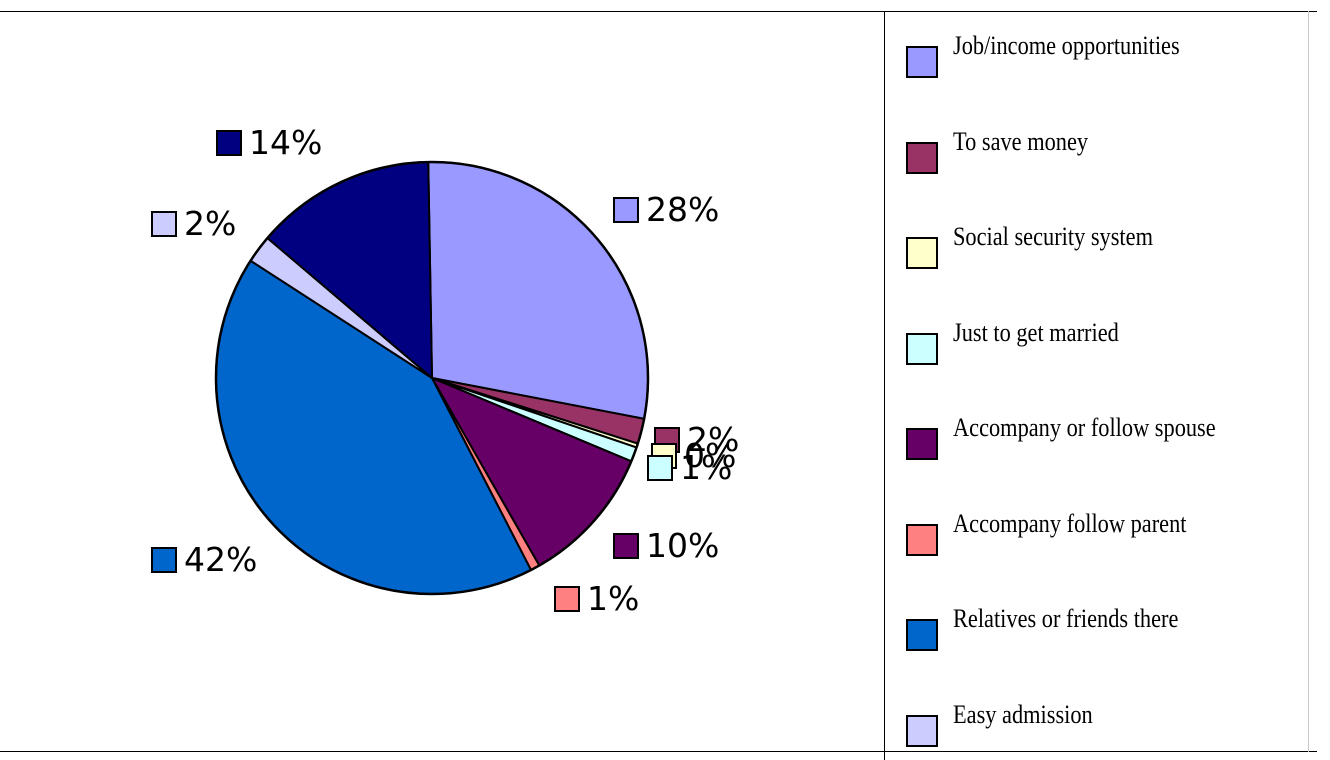 The image size is (1330, 760). What do you see at coordinates (713, 439) in the screenshot?
I see `data-label-text-2: 2%` at bounding box center [713, 439].